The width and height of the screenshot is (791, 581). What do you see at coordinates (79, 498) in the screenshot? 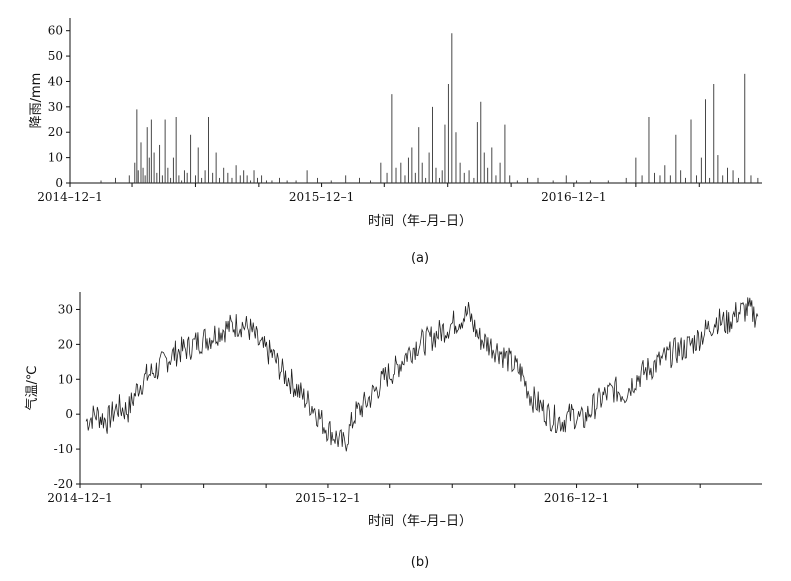
I see `temperature-x-tick-label: 2014–12–1` at bounding box center [79, 498].